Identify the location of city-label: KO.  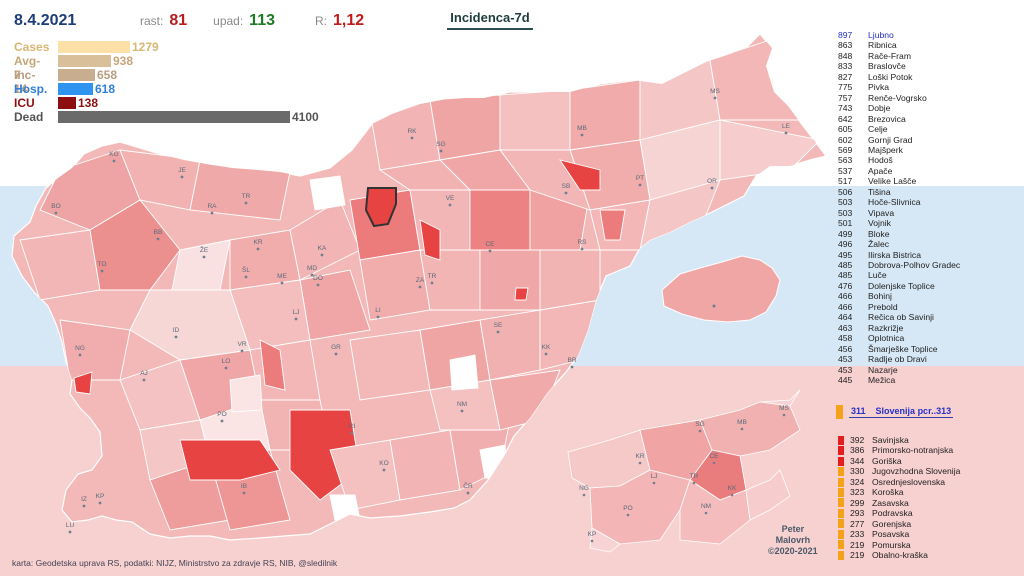
(383, 463).